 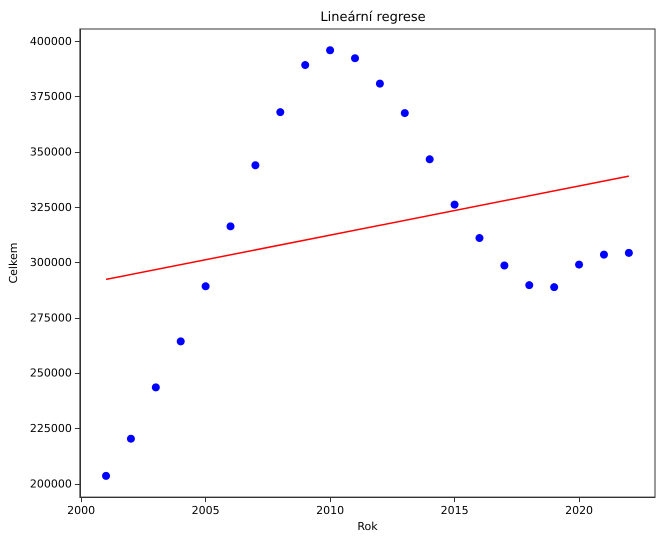 What do you see at coordinates (51, 97) in the screenshot?
I see `y-tick-label: 375000` at bounding box center [51, 97].